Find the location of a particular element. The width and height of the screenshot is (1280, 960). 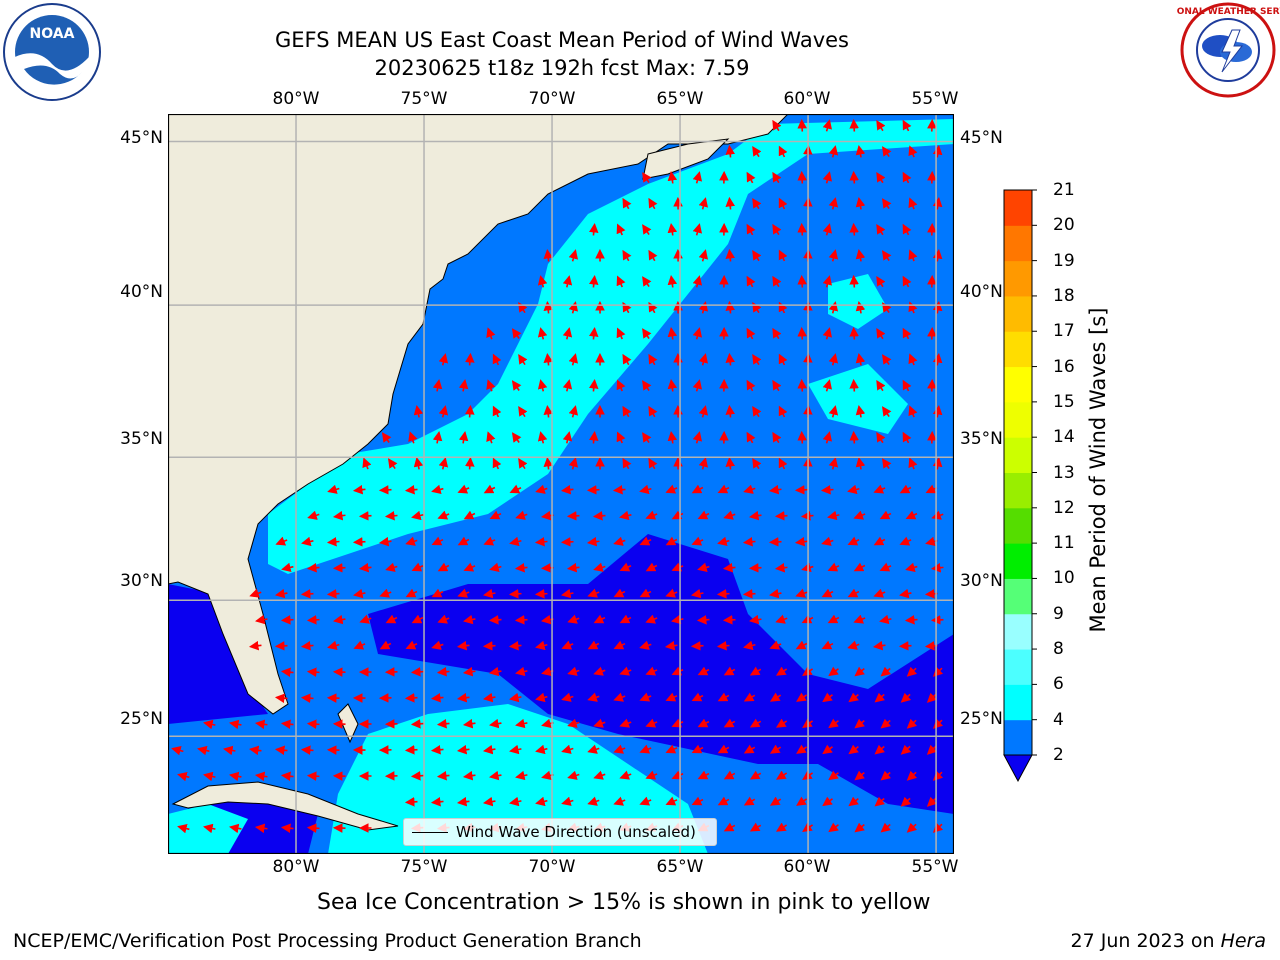

lon-label-top: 70°W is located at coordinates (552, 99).